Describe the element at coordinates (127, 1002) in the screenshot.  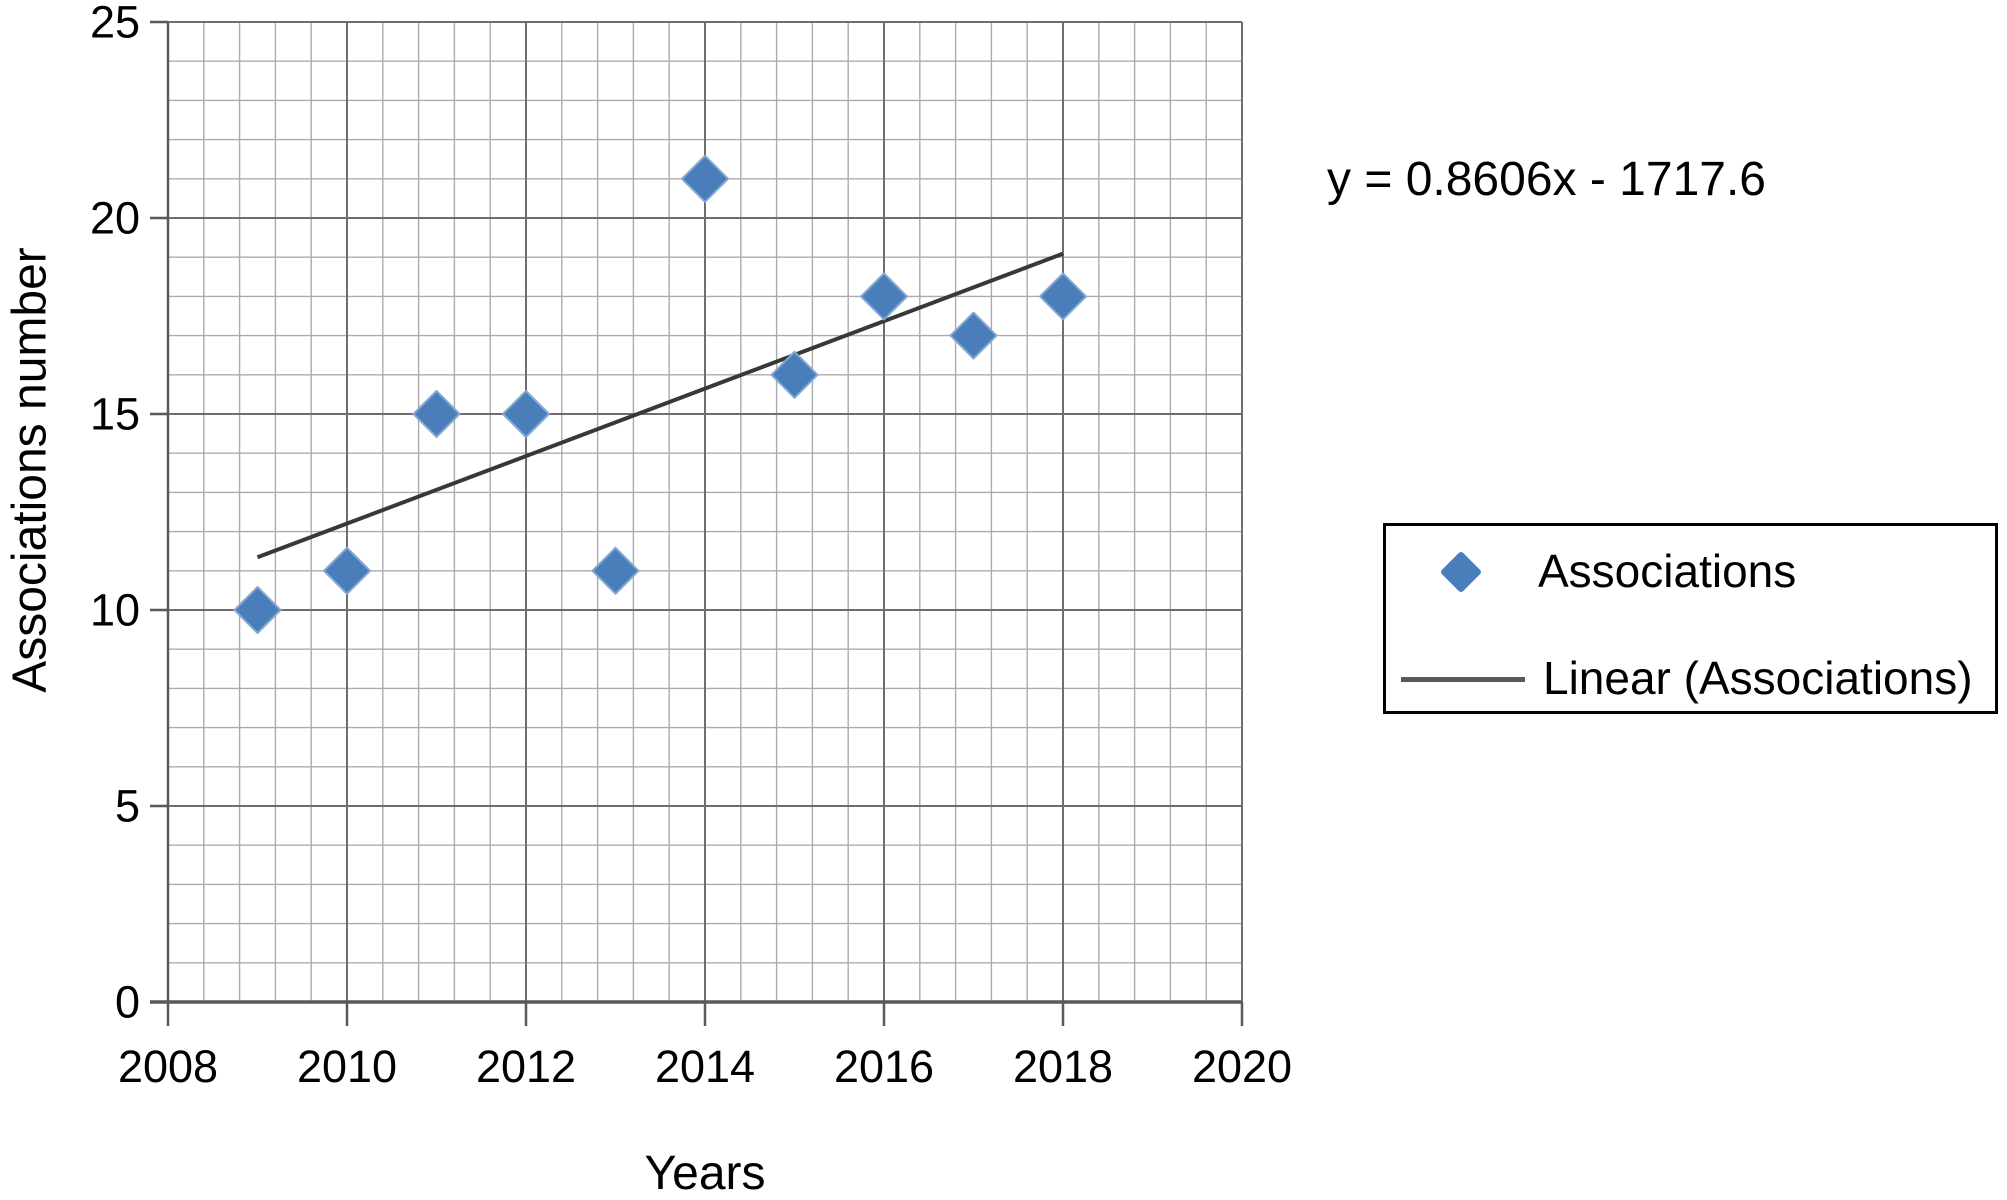
I see `y-tick-label: 0` at that location.